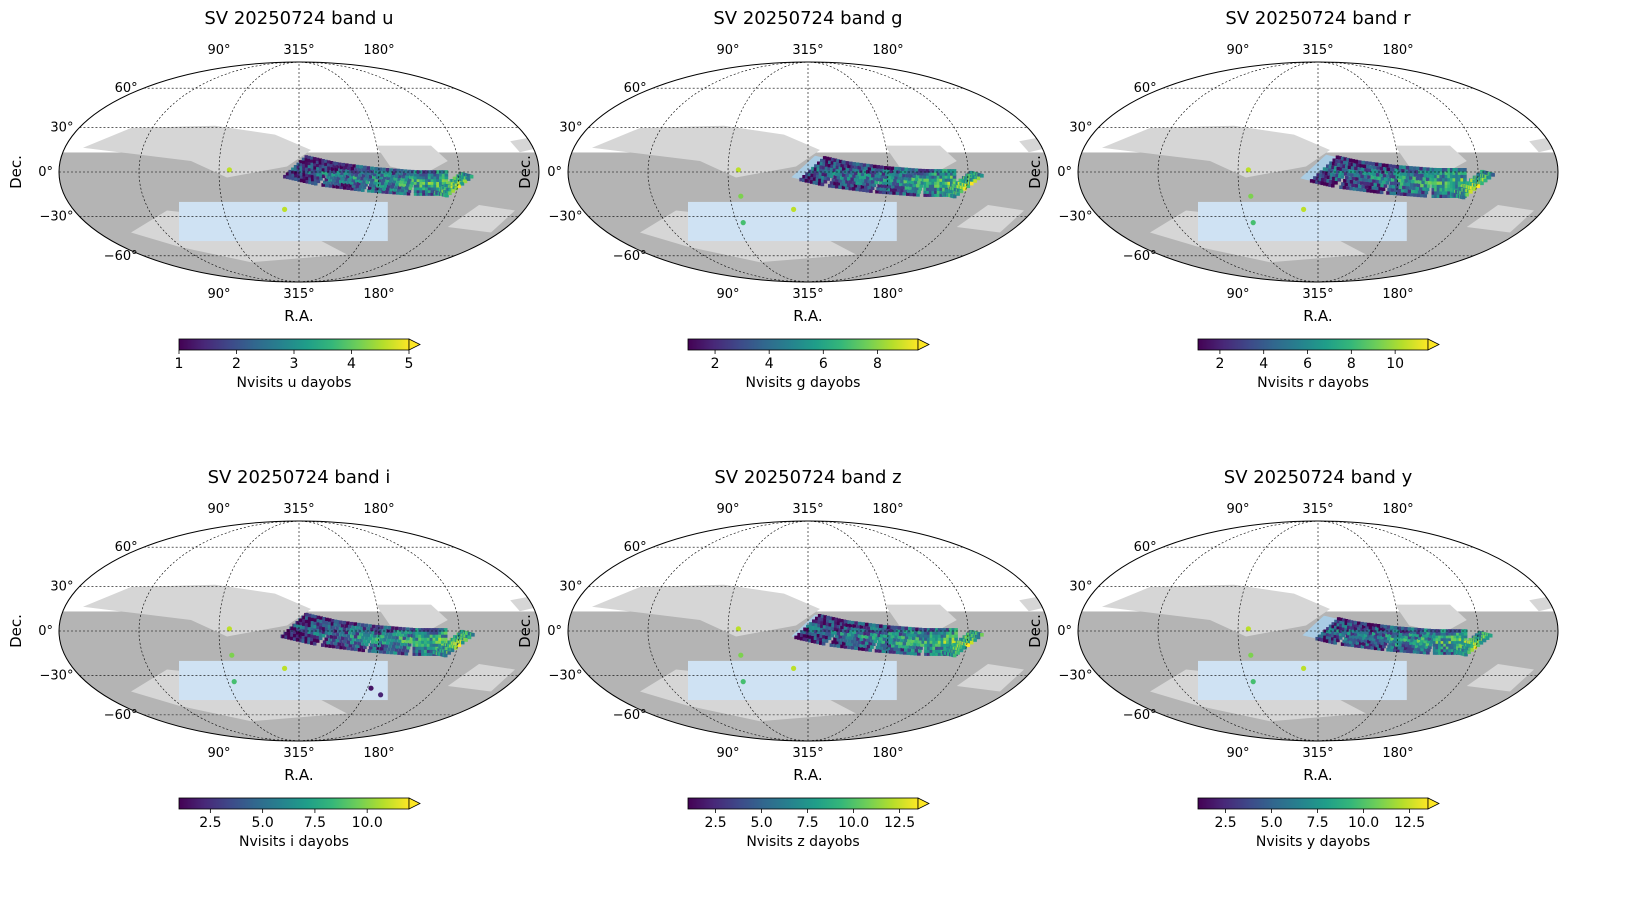 The width and height of the screenshot is (1626, 897). What do you see at coordinates (1397, 509) in the screenshot?
I see `lon-tick-label: 180°` at bounding box center [1397, 509].